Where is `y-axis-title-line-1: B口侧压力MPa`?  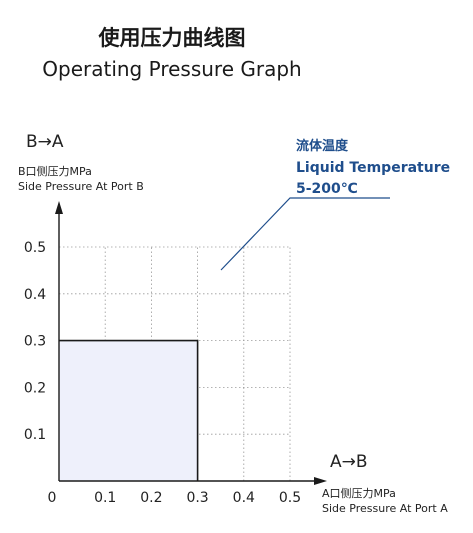 y-axis-title-line-1: B口侧压力MPa is located at coordinates (55, 171).